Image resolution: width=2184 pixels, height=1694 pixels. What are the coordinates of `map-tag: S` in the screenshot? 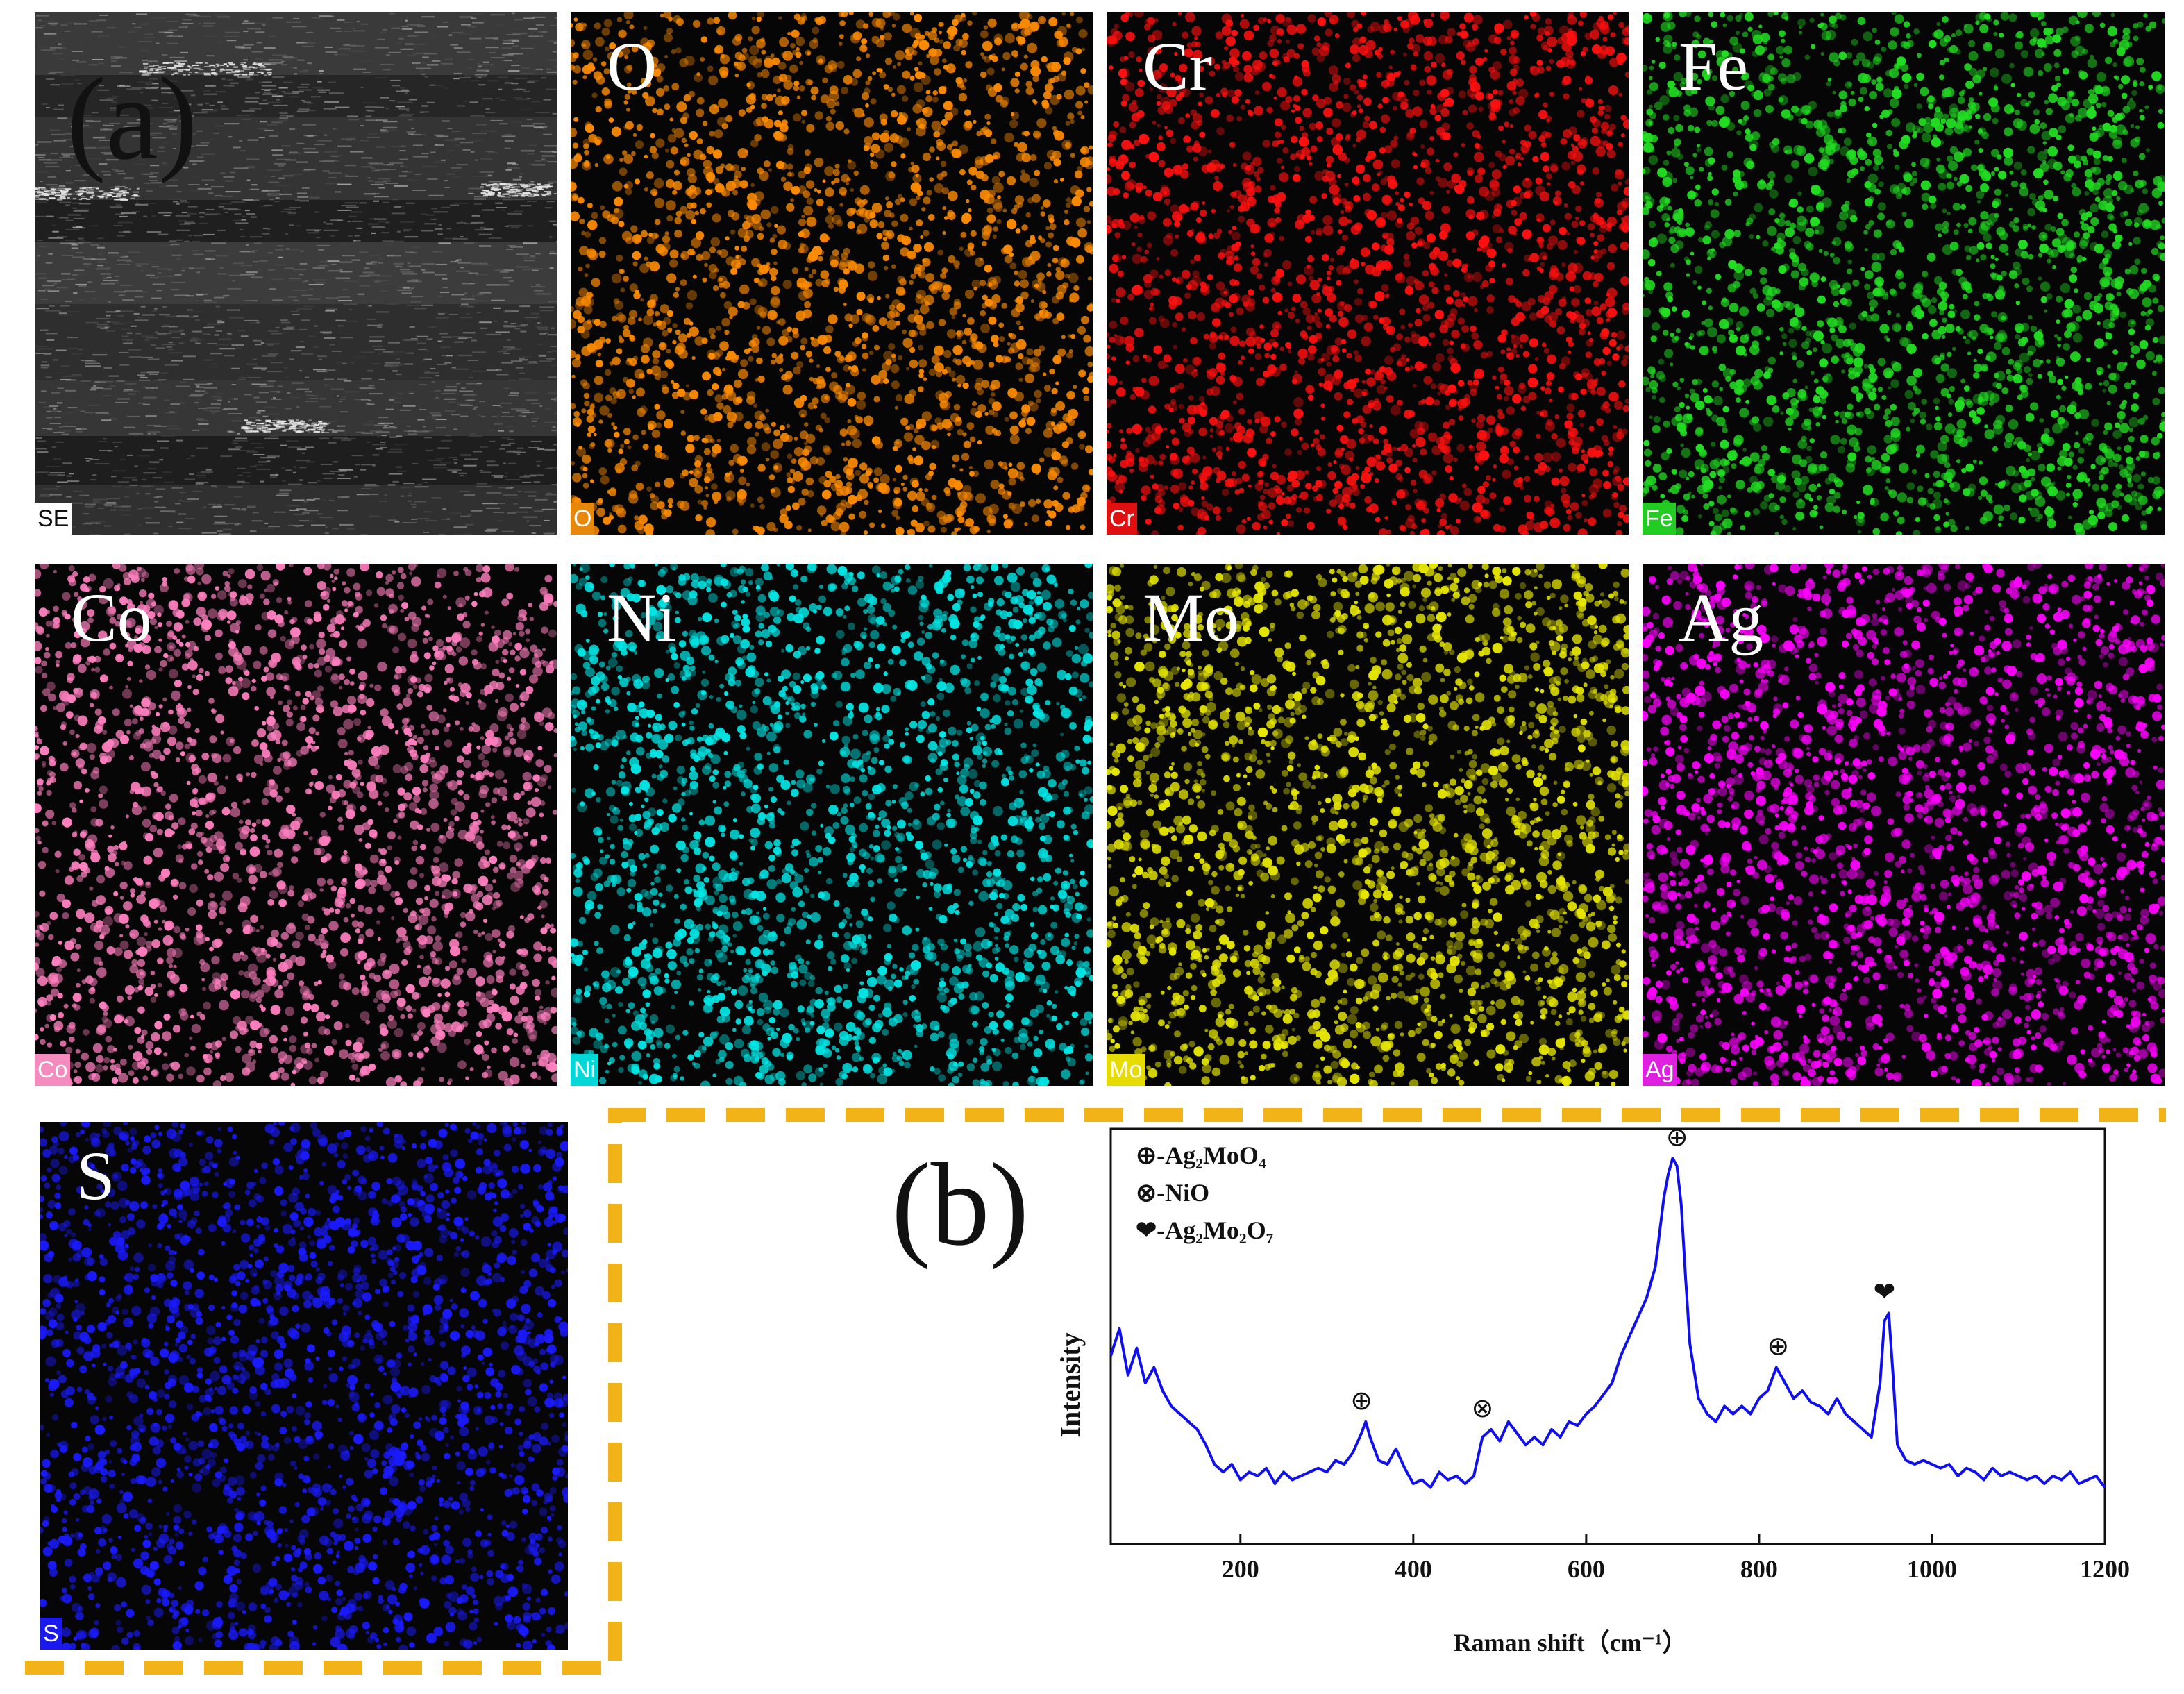 It's located at (51, 1634).